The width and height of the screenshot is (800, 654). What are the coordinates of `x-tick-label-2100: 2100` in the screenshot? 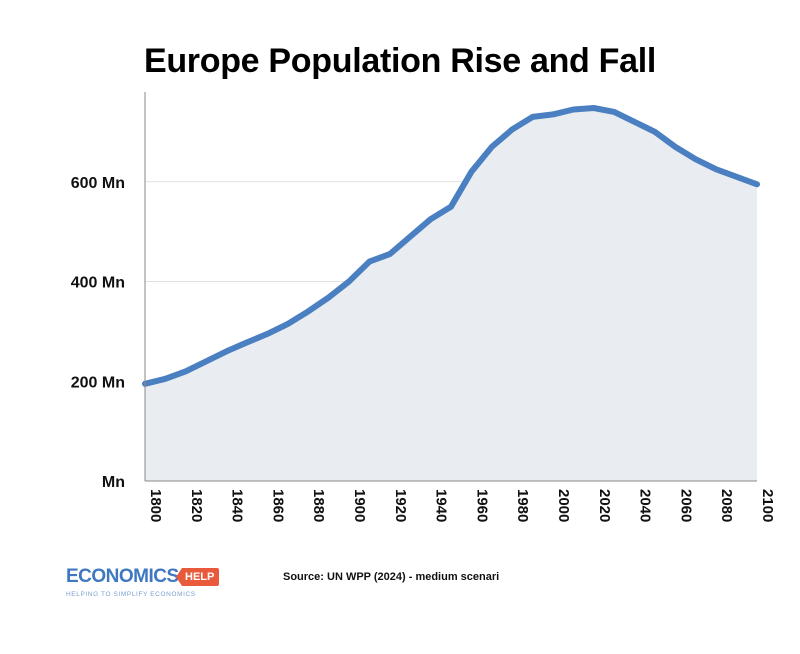 It's located at (767, 505).